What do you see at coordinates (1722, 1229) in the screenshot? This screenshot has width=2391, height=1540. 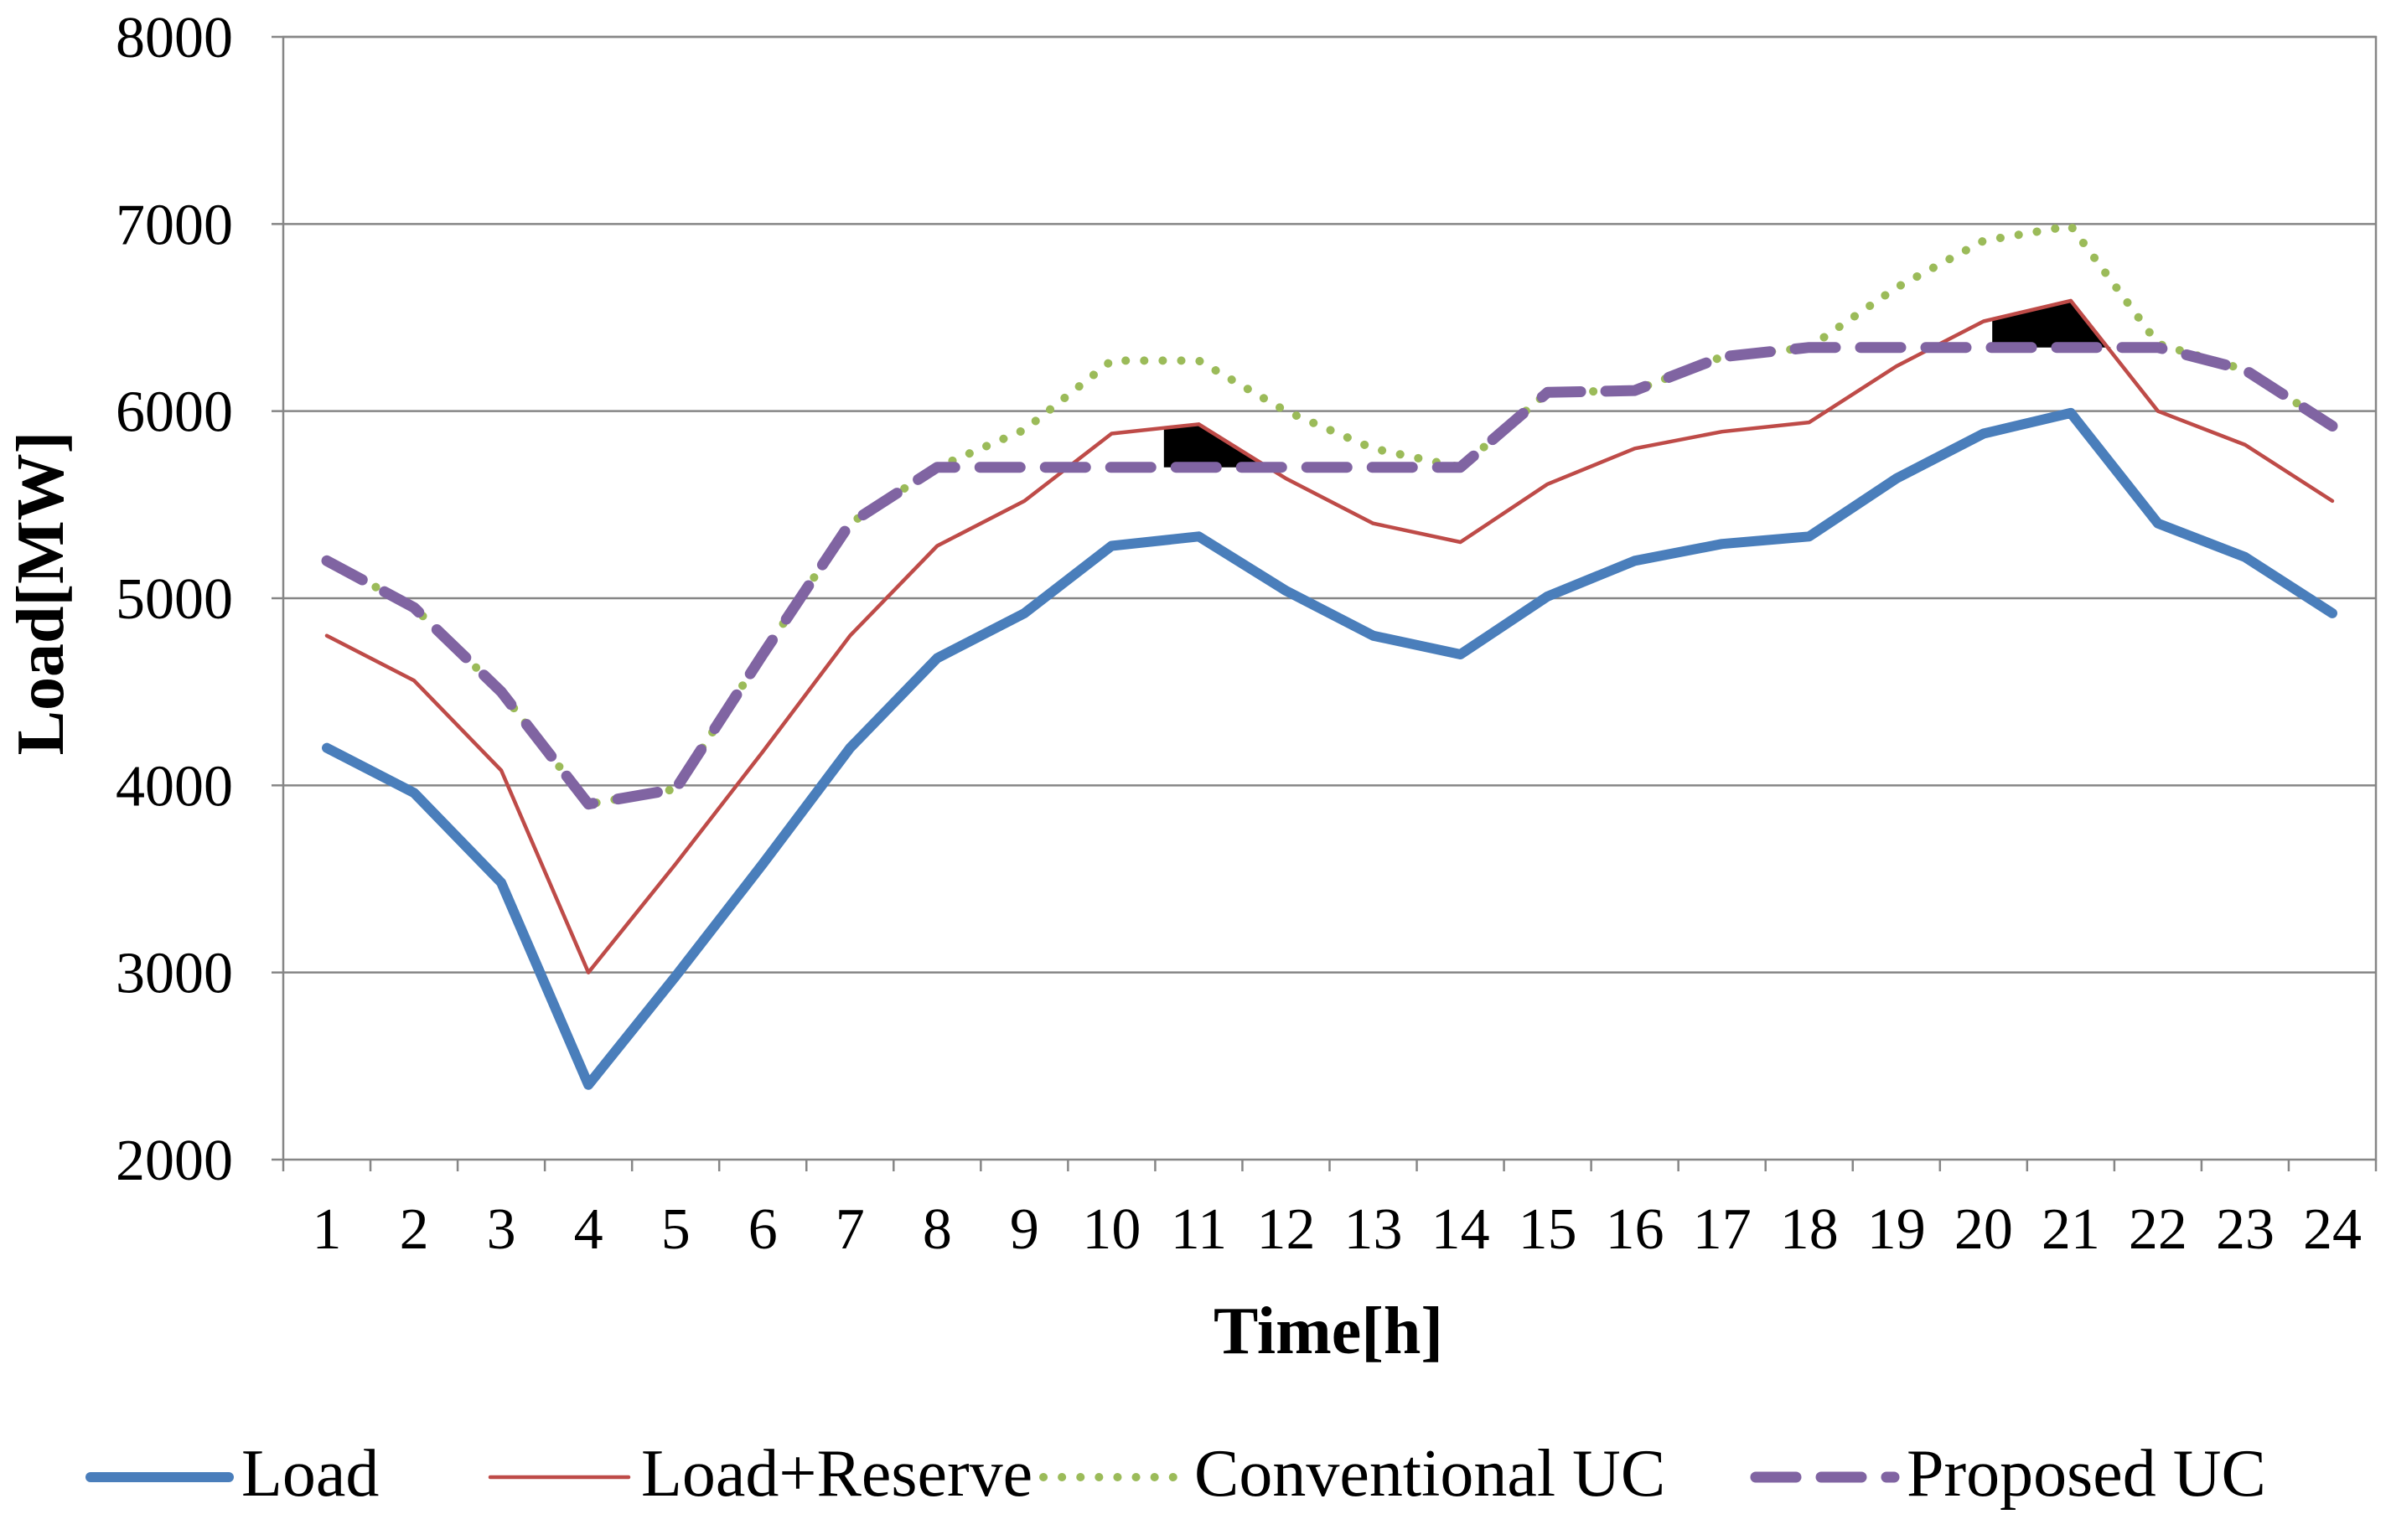 I see `x-tick-label: 17` at bounding box center [1722, 1229].